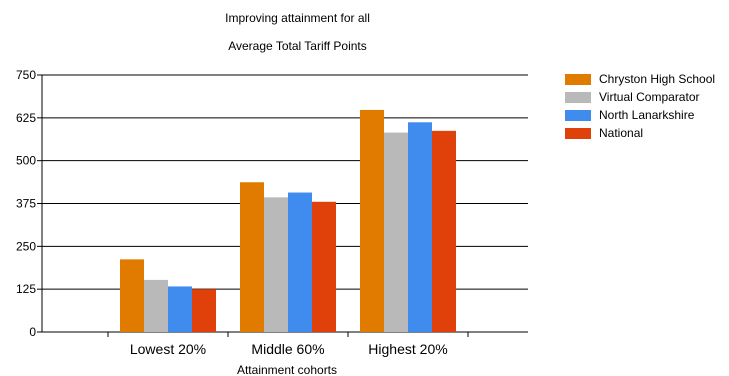  Describe the element at coordinates (647, 115) in the screenshot. I see `legend-label: North Lanarkshire` at that location.